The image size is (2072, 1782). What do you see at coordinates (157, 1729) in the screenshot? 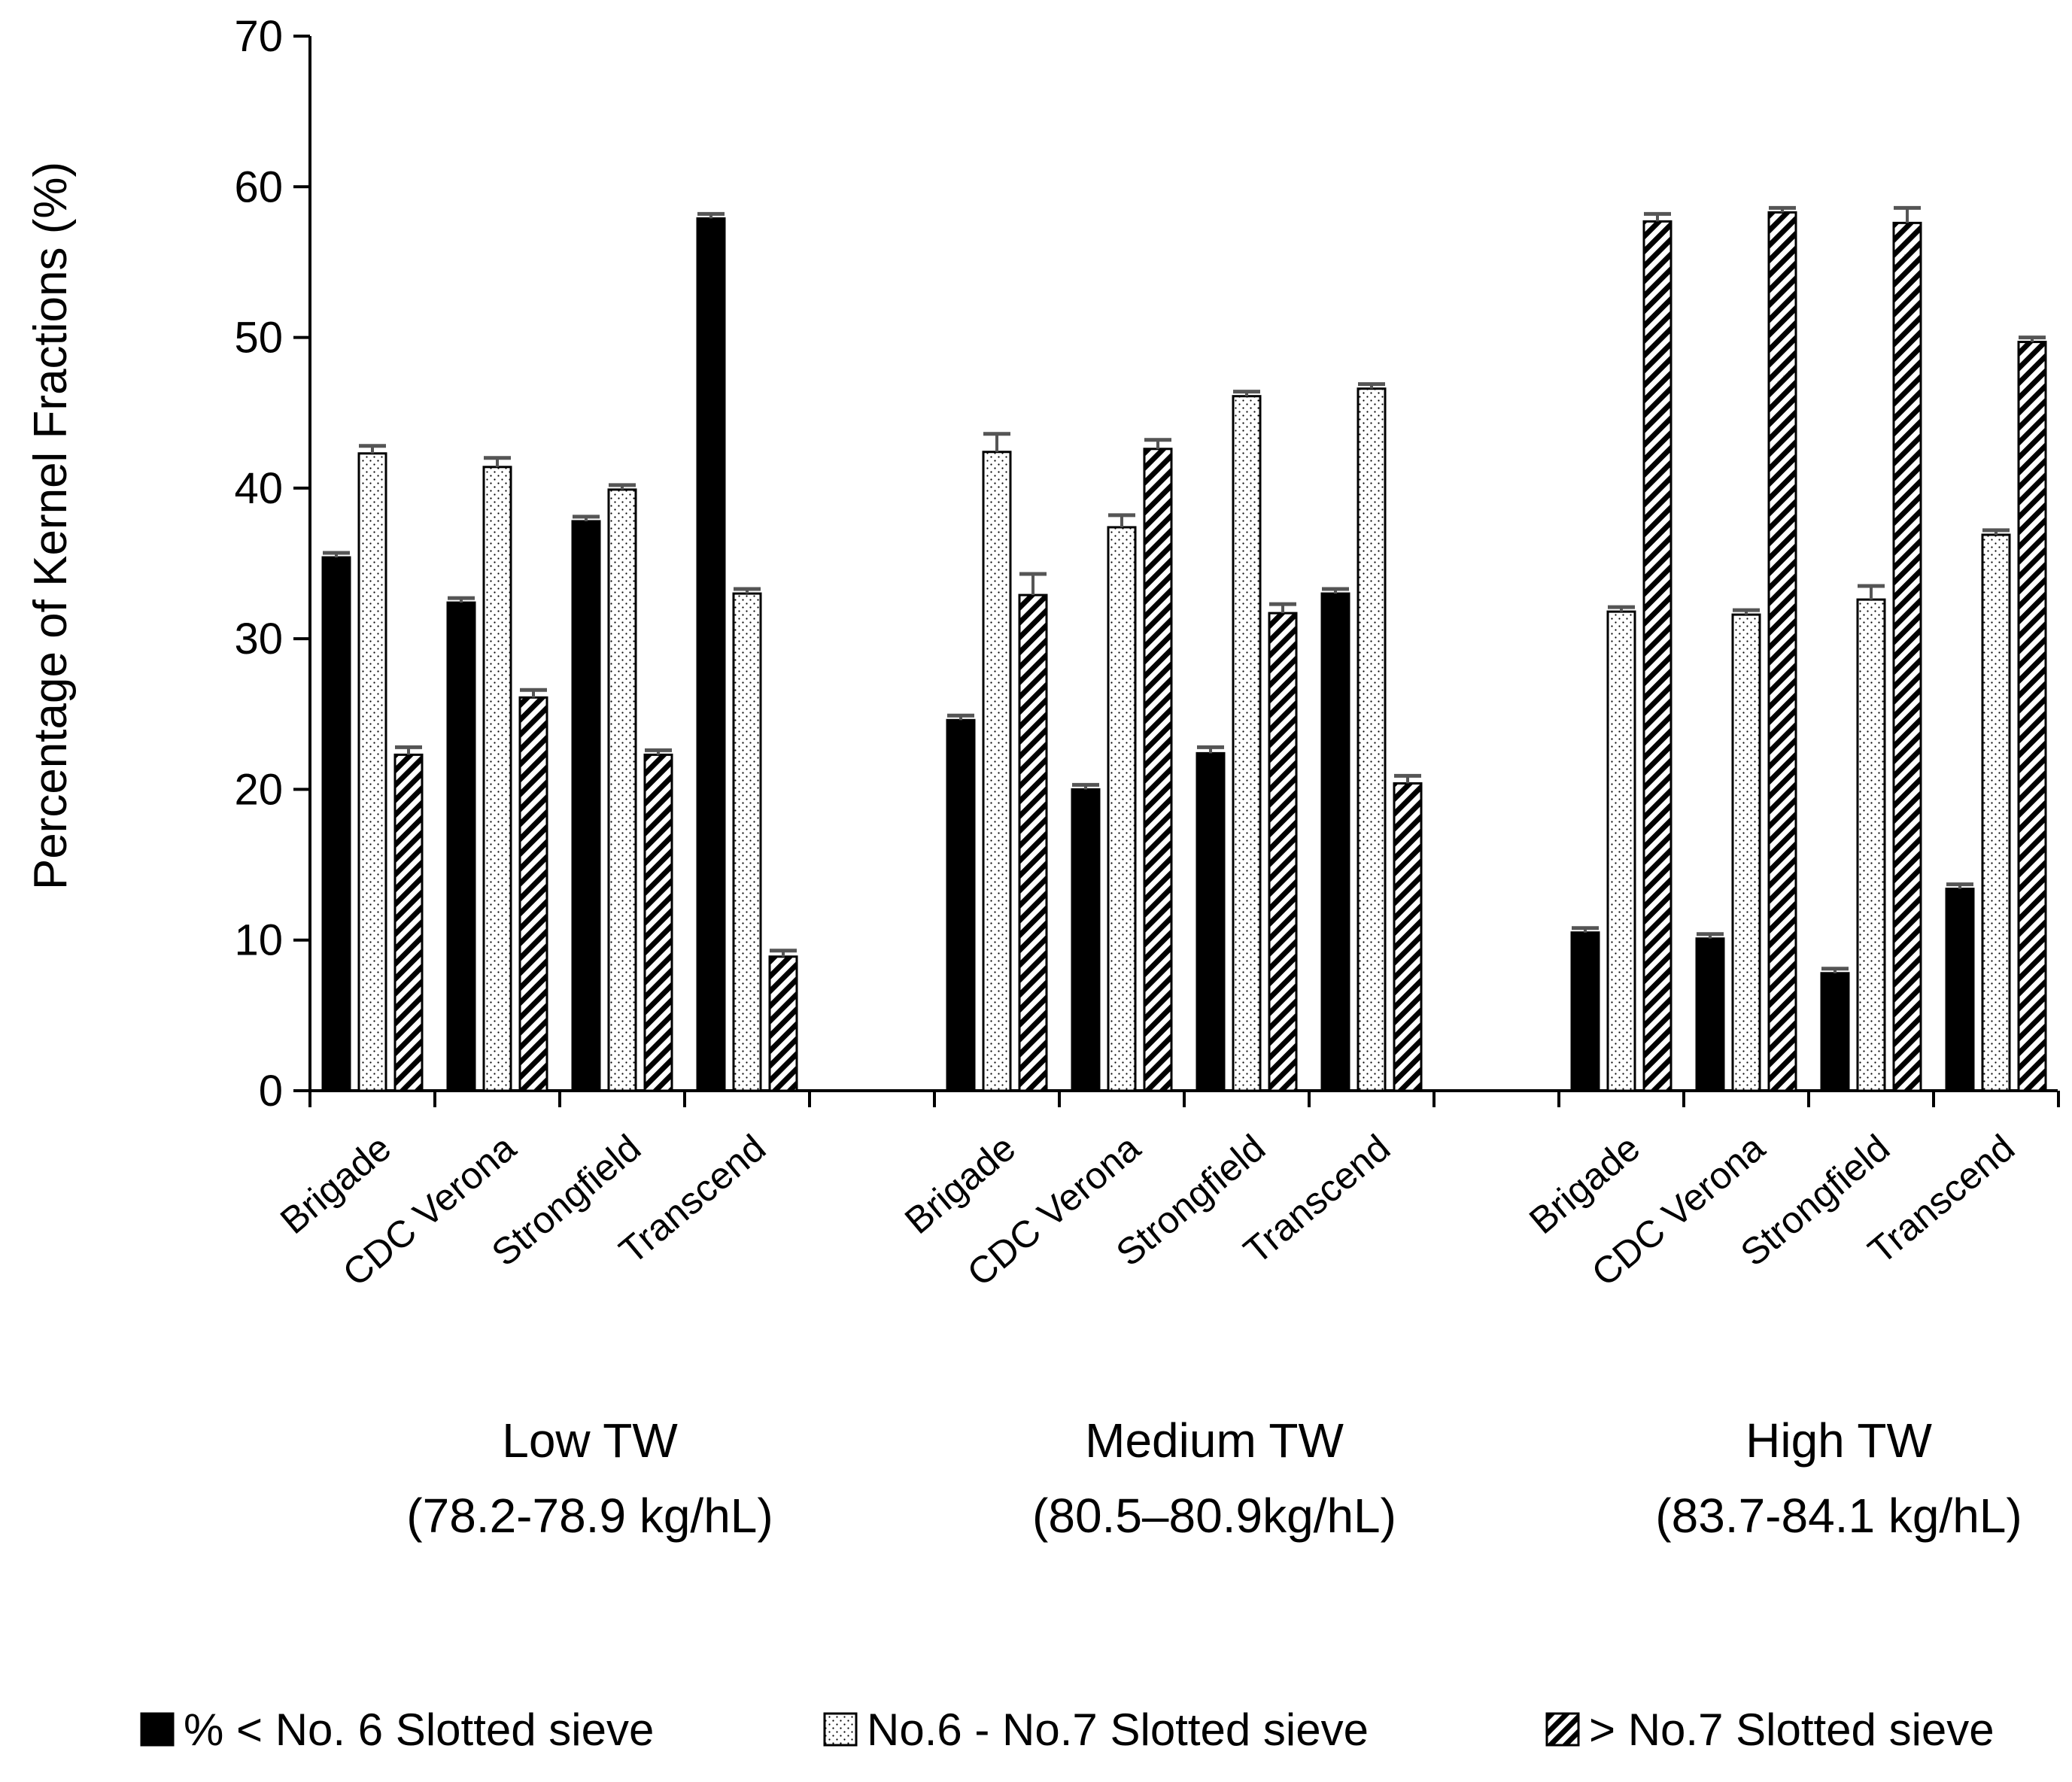
I see `legend-swatch-black` at bounding box center [157, 1729].